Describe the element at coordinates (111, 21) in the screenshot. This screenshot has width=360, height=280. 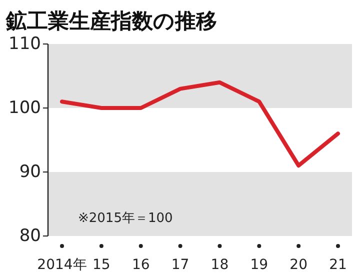
I see `title: 鉱工業生産指数の推移` at that location.